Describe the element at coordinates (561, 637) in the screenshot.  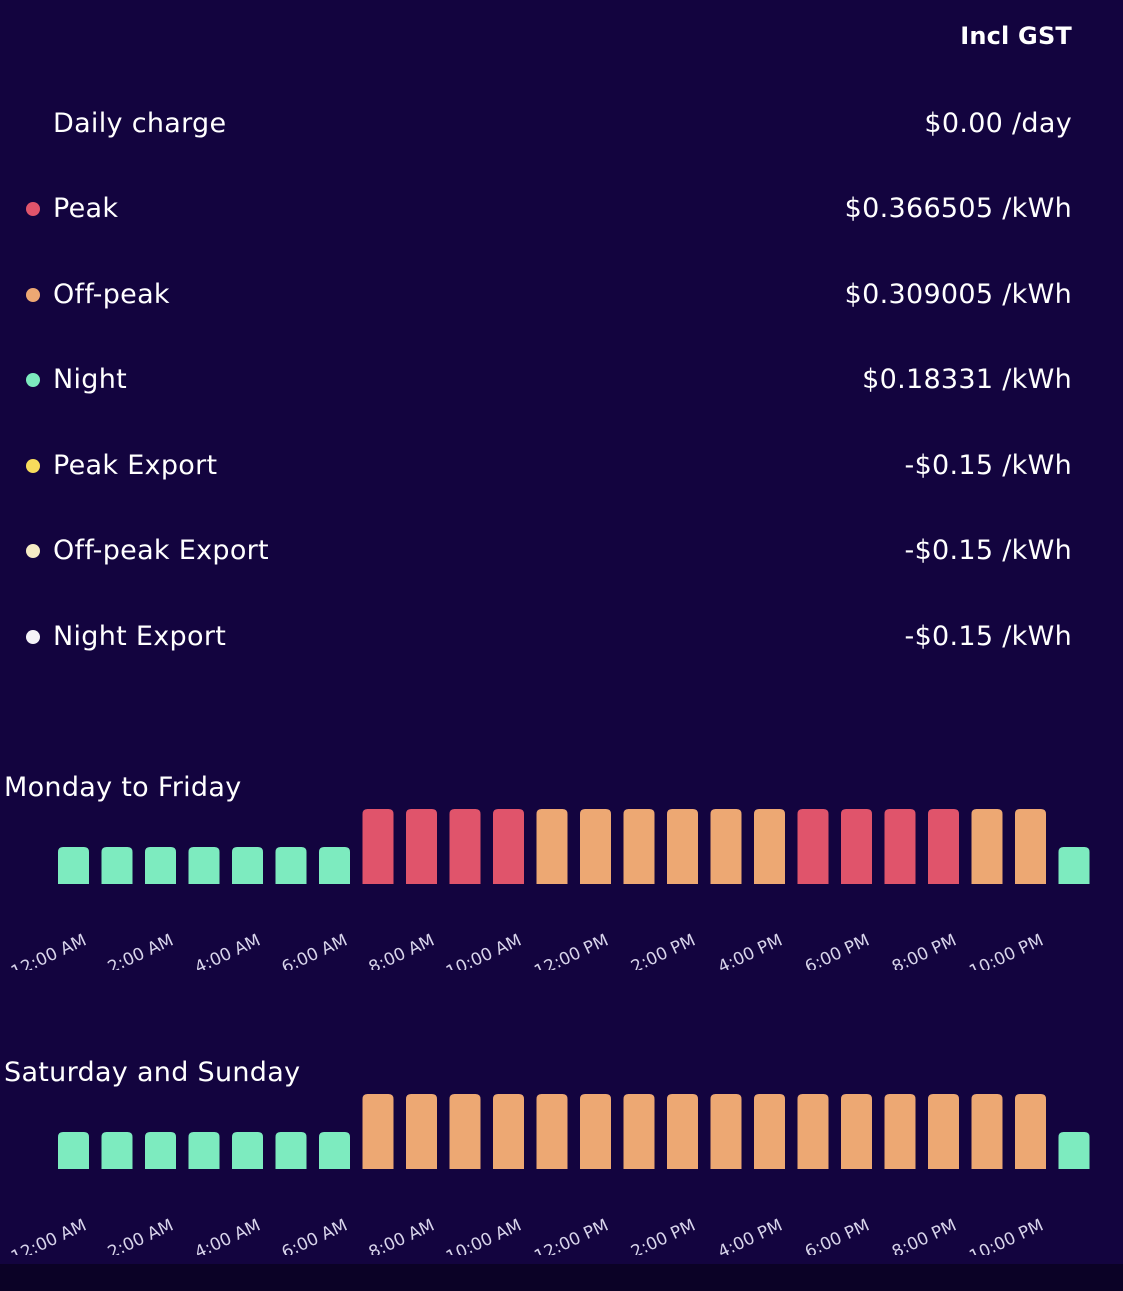
I see `rate-row-night-export: Night Export -$0.15 /kWh` at that location.